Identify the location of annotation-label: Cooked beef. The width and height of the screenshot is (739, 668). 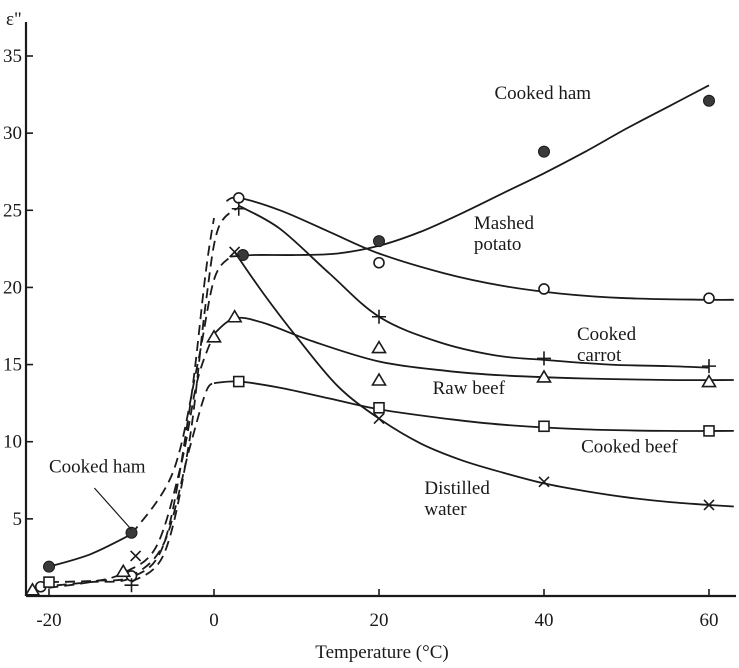
(629, 447).